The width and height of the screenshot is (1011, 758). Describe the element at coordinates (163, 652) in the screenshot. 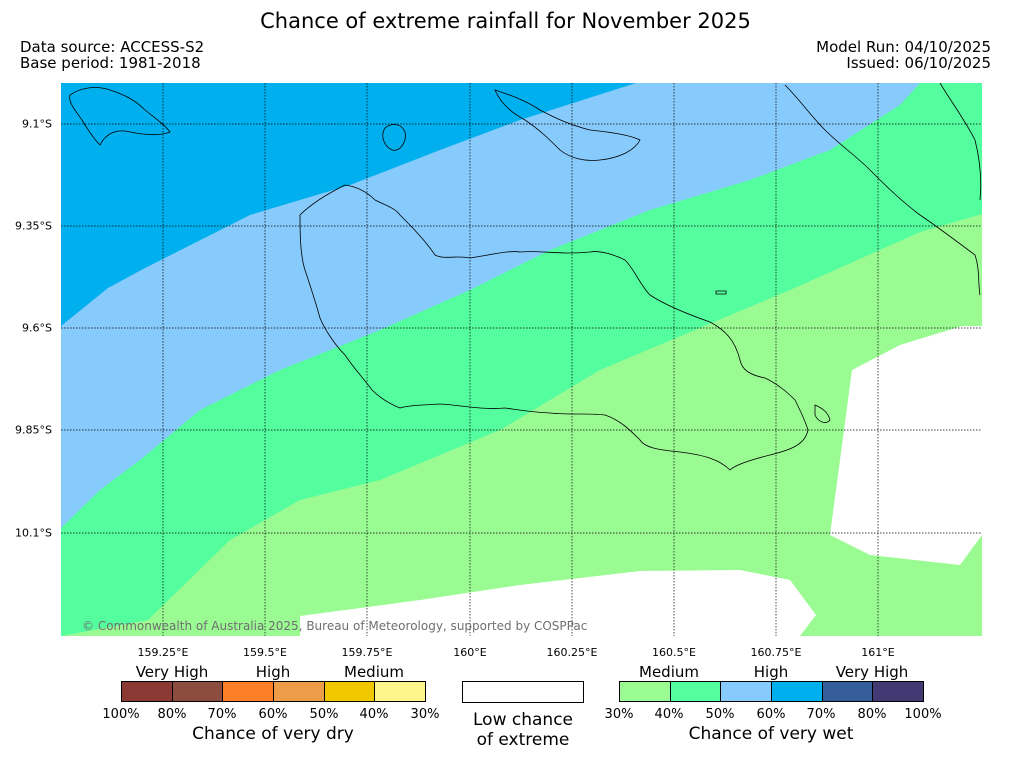

I see `longitude-label: 159.25°E` at that location.